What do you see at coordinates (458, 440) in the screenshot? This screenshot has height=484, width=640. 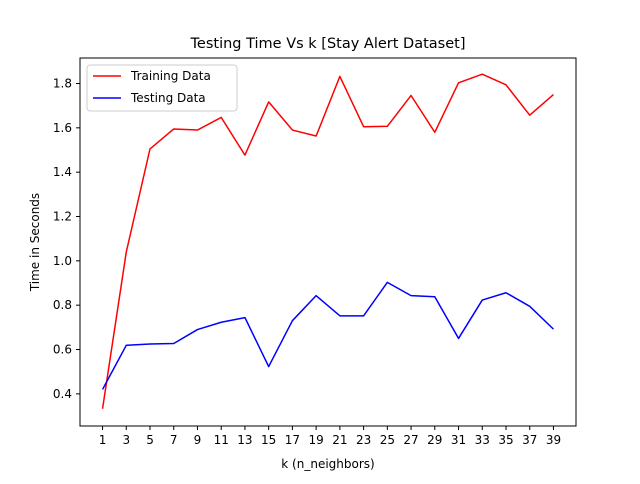 I see `x-tick-label: 31` at bounding box center [458, 440].